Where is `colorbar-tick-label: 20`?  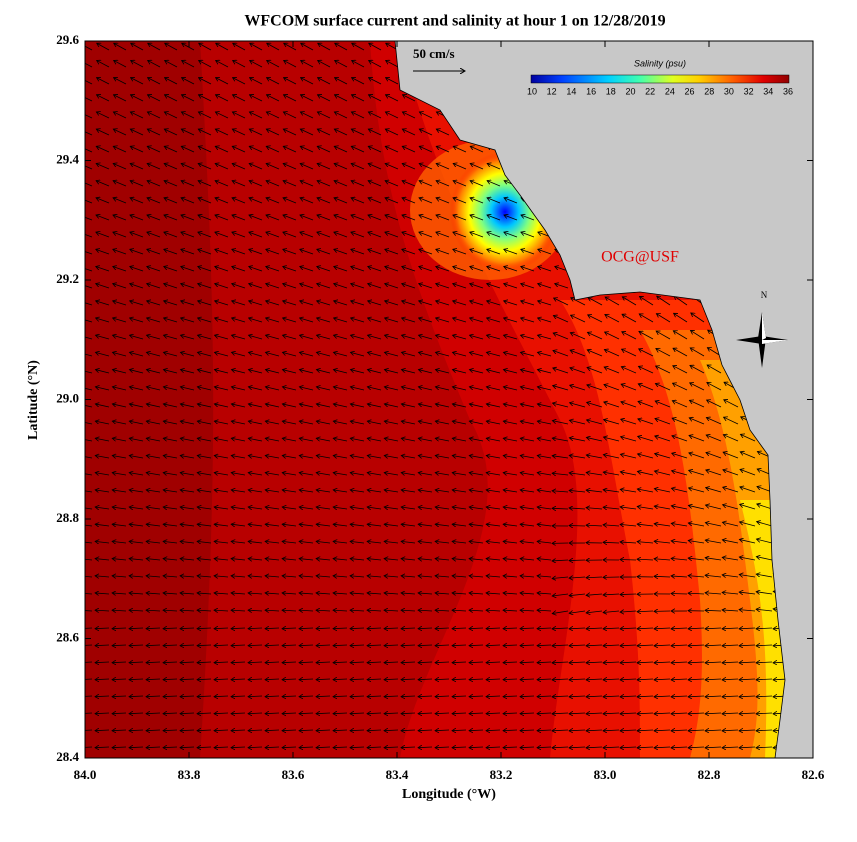
colorbar-tick-label: 20 is located at coordinates (630, 91).